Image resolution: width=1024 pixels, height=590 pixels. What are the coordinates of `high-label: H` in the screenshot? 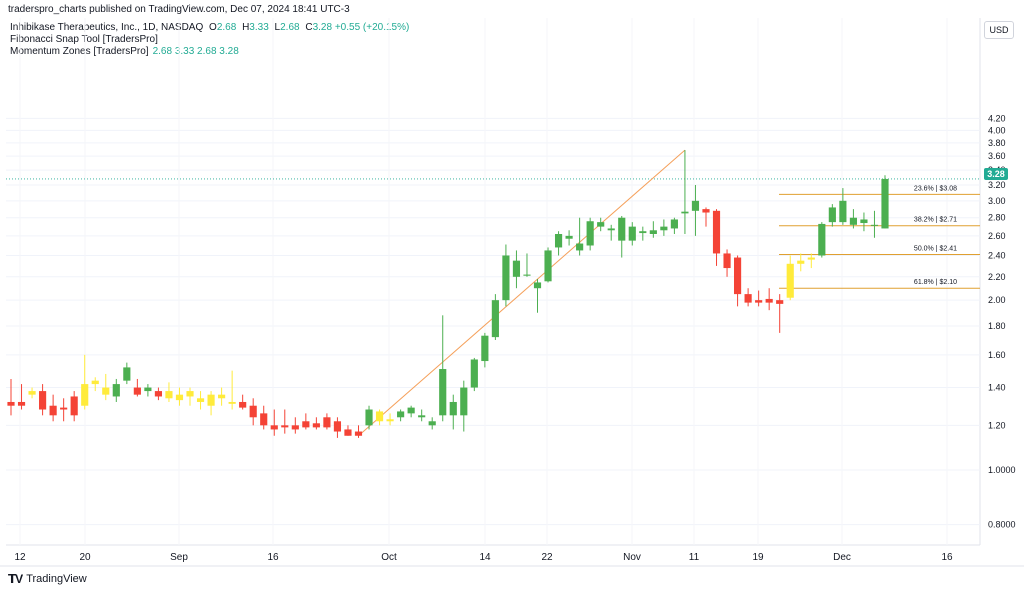 It's located at (246, 27).